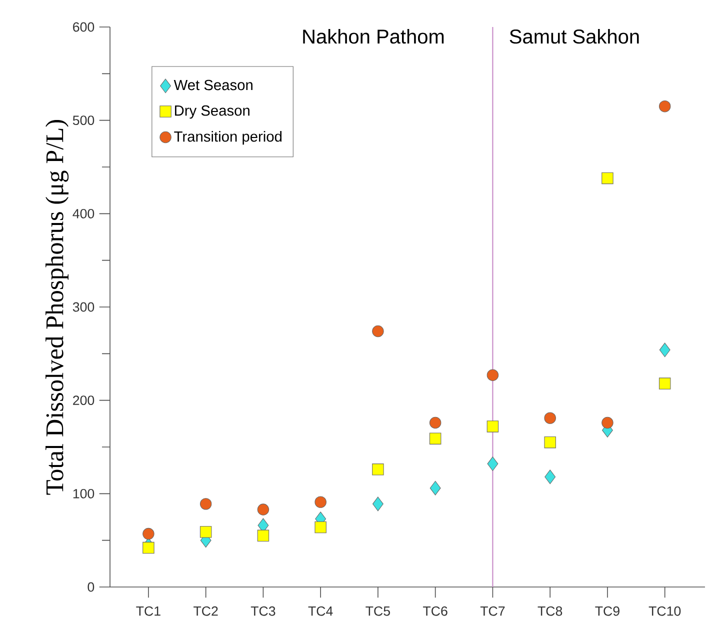  What do you see at coordinates (574, 36) in the screenshot?
I see `annotation: Samut Sakhon` at bounding box center [574, 36].